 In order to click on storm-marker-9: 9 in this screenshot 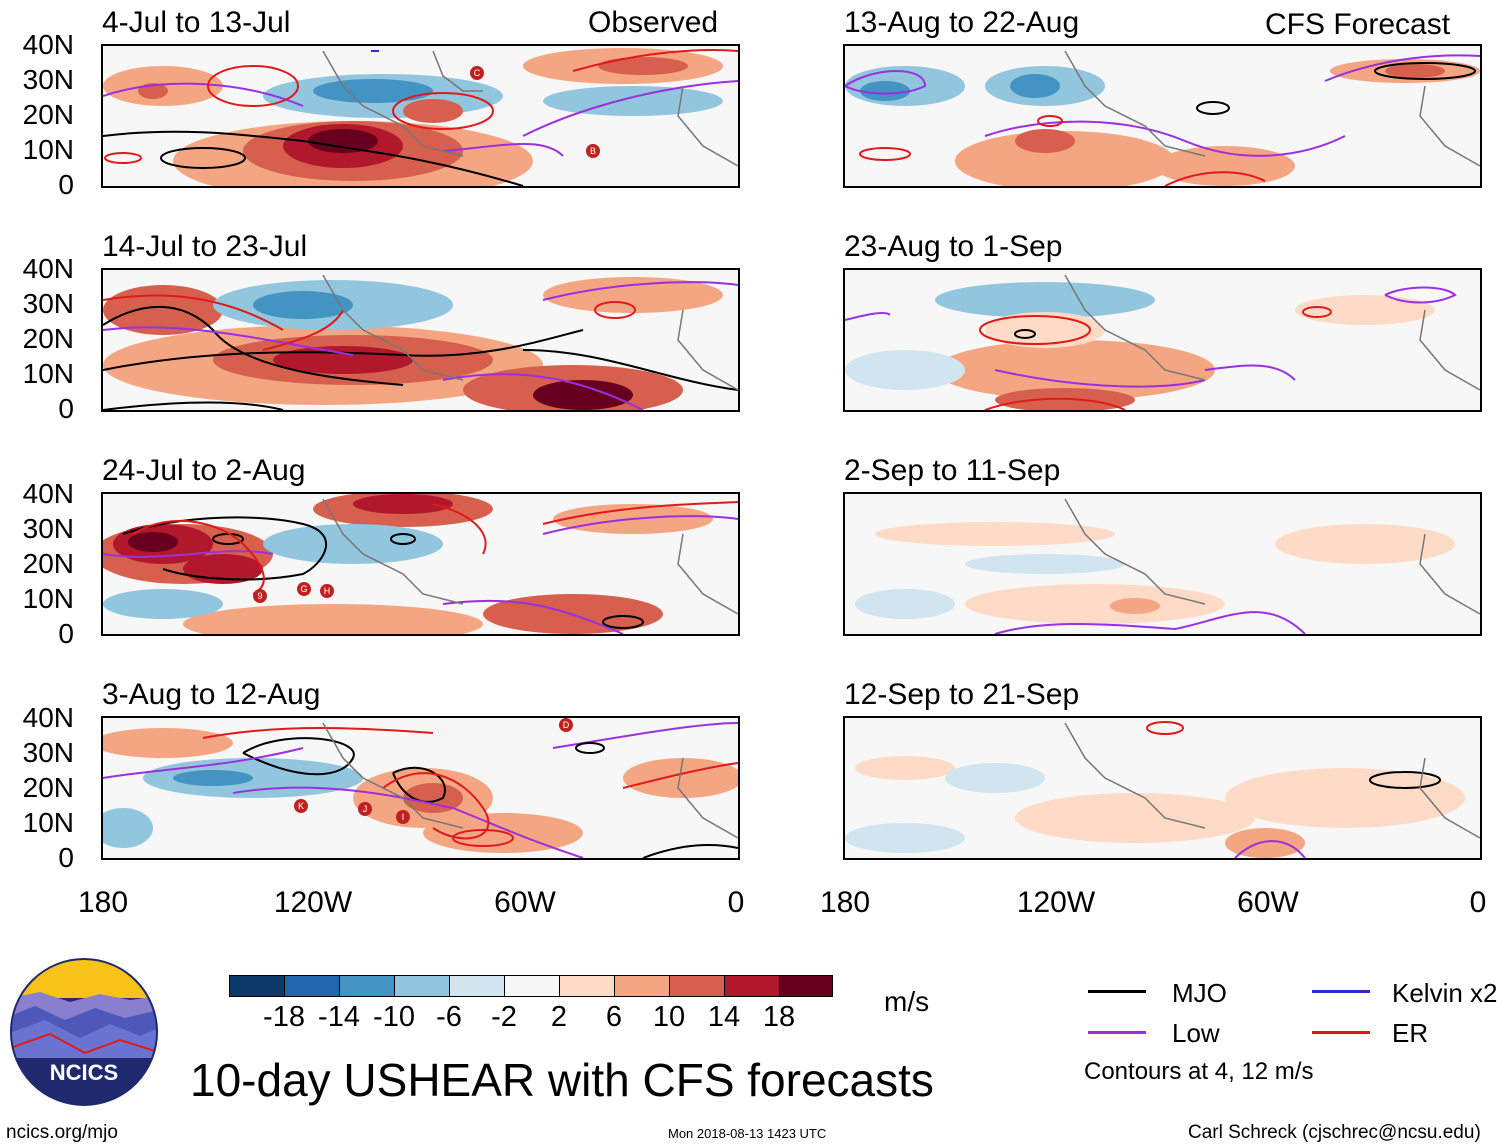, I will do `click(260, 596)`.